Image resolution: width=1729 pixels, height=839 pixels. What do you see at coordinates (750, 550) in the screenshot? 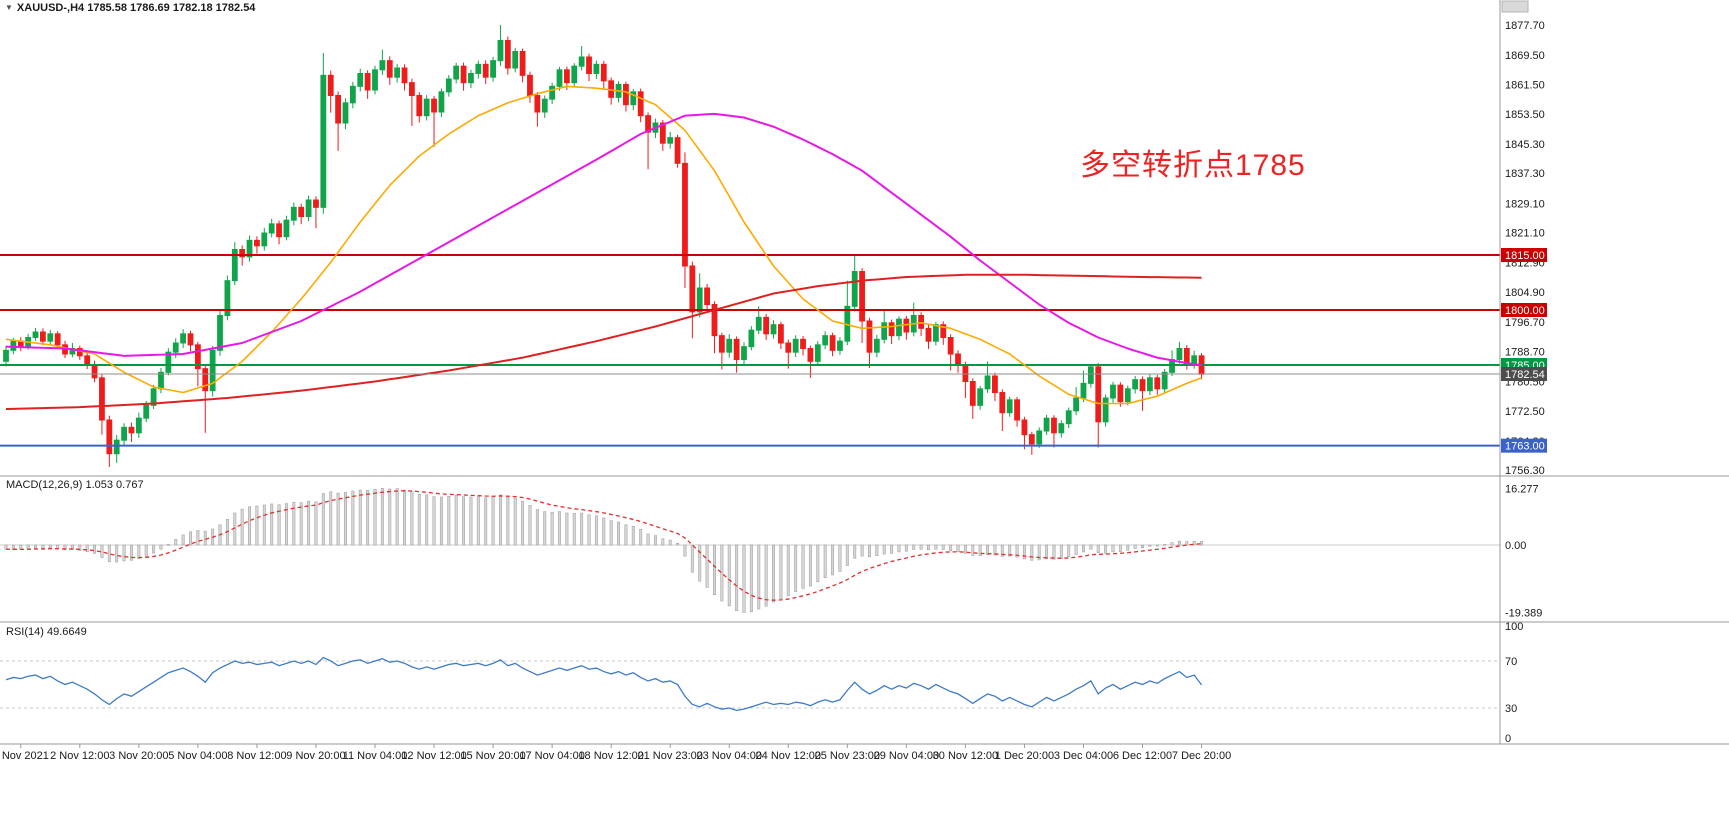
I see `macd-panel` at bounding box center [750, 550].